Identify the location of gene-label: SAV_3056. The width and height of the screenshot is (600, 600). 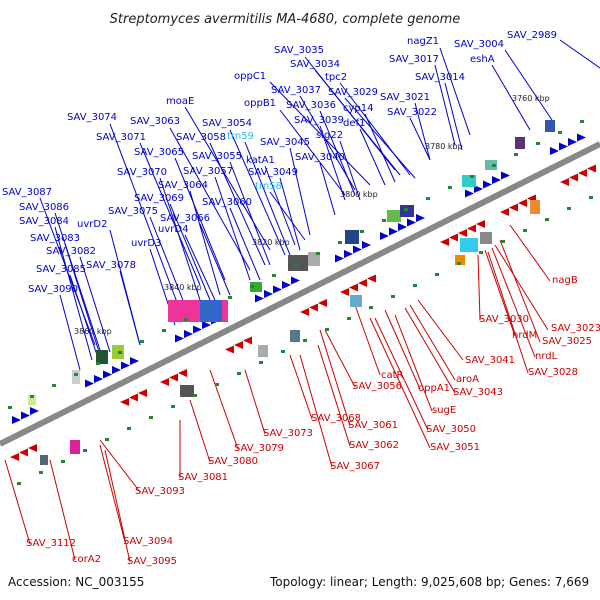
(377, 386).